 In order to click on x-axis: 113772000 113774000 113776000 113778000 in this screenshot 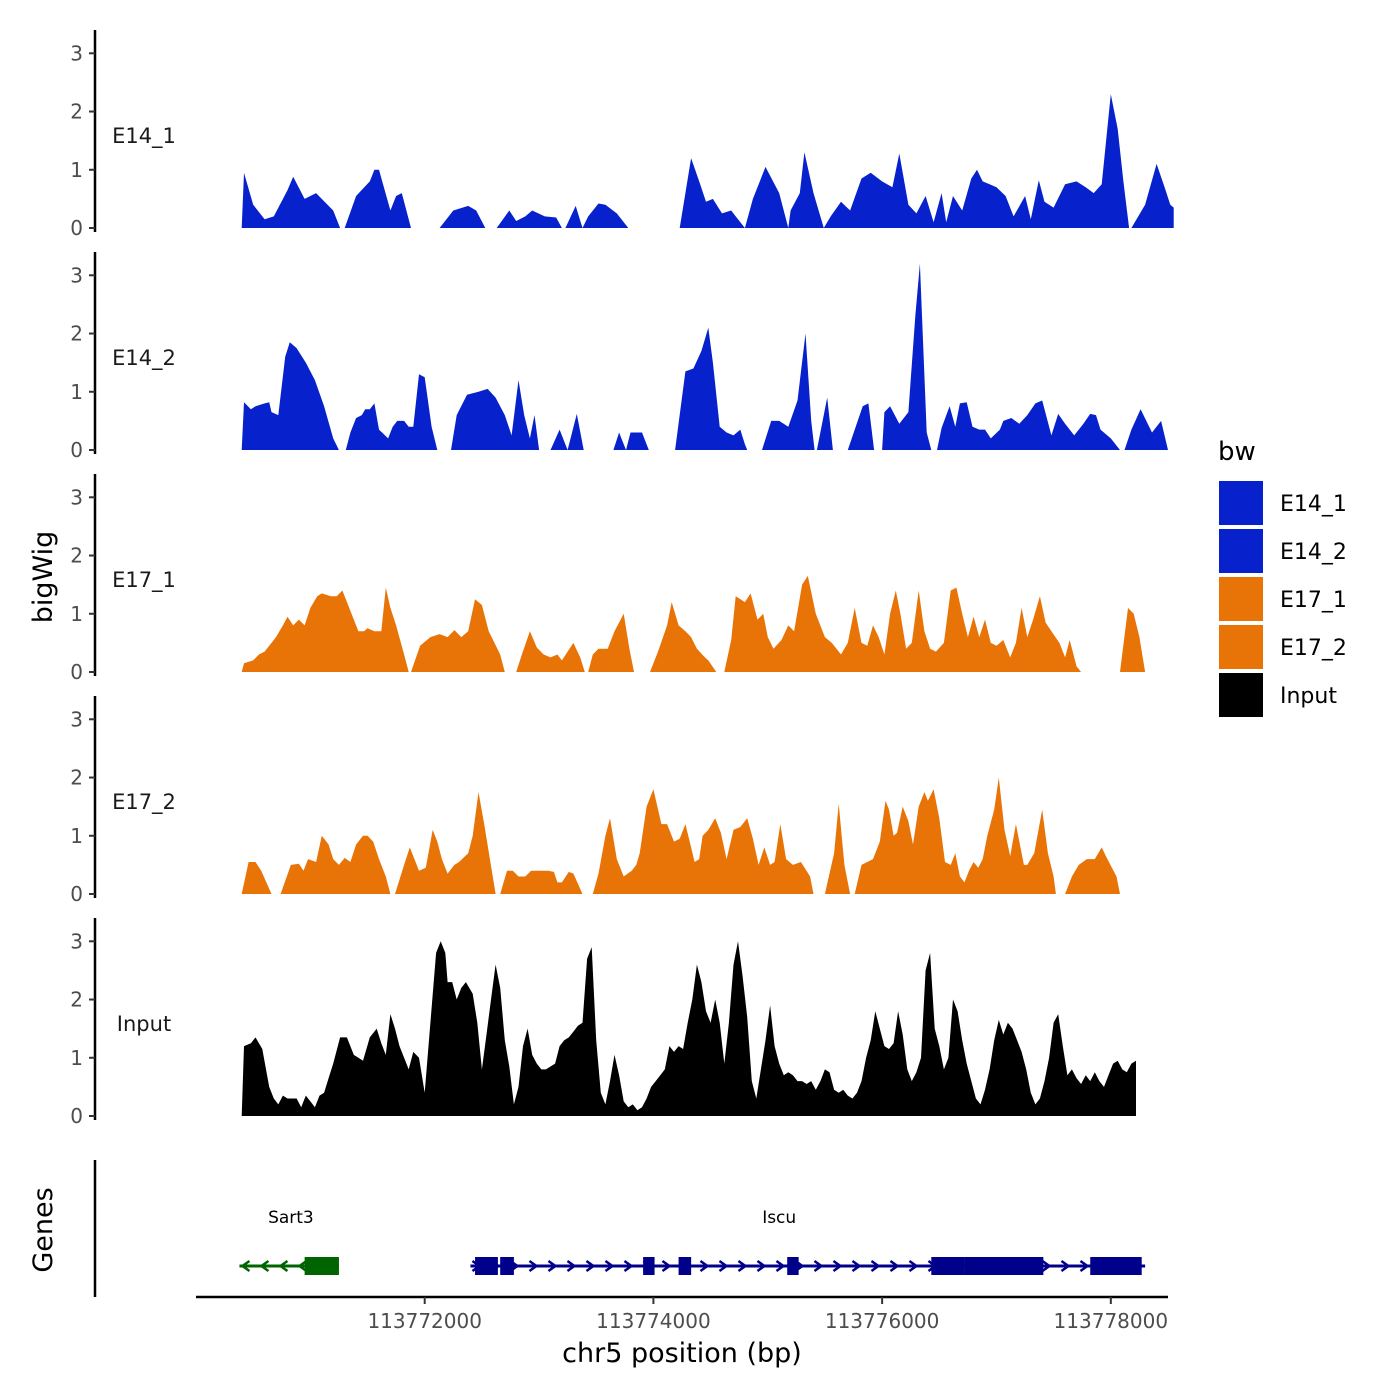, I will do `click(682, 1314)`.